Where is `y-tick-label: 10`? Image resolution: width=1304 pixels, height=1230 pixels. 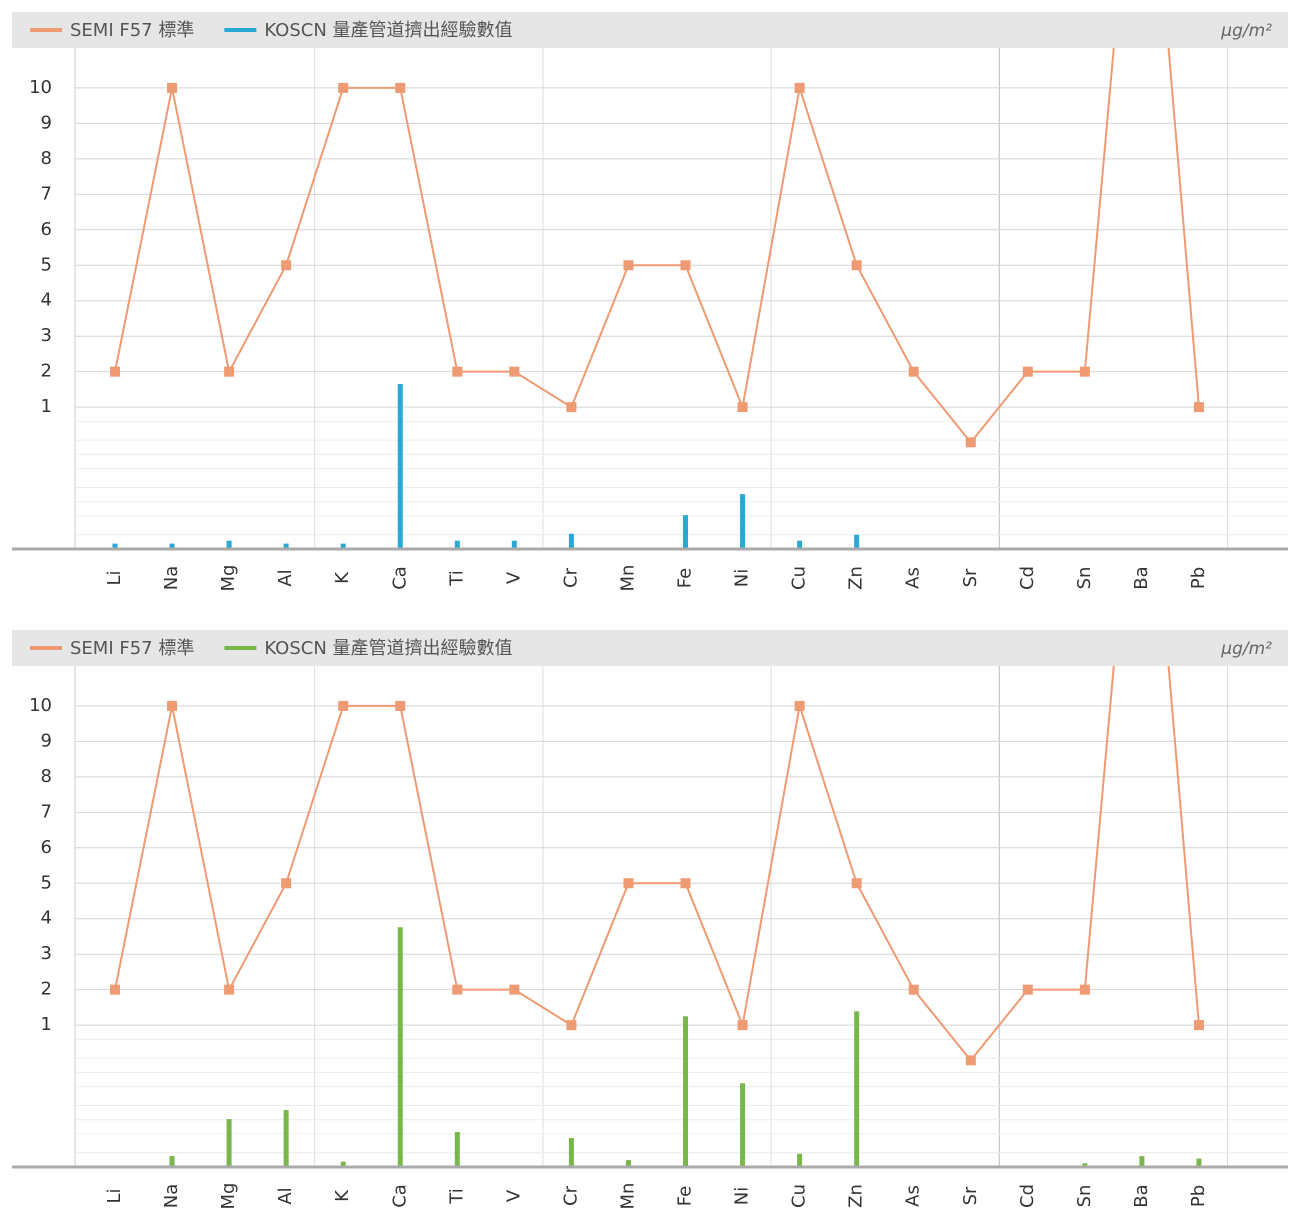 y-tick-label: 10 is located at coordinates (40, 705).